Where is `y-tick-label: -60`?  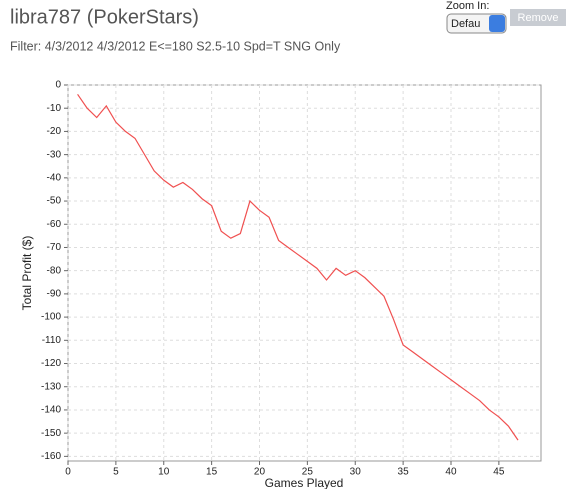
y-tick-label: -60 is located at coordinates (54, 224).